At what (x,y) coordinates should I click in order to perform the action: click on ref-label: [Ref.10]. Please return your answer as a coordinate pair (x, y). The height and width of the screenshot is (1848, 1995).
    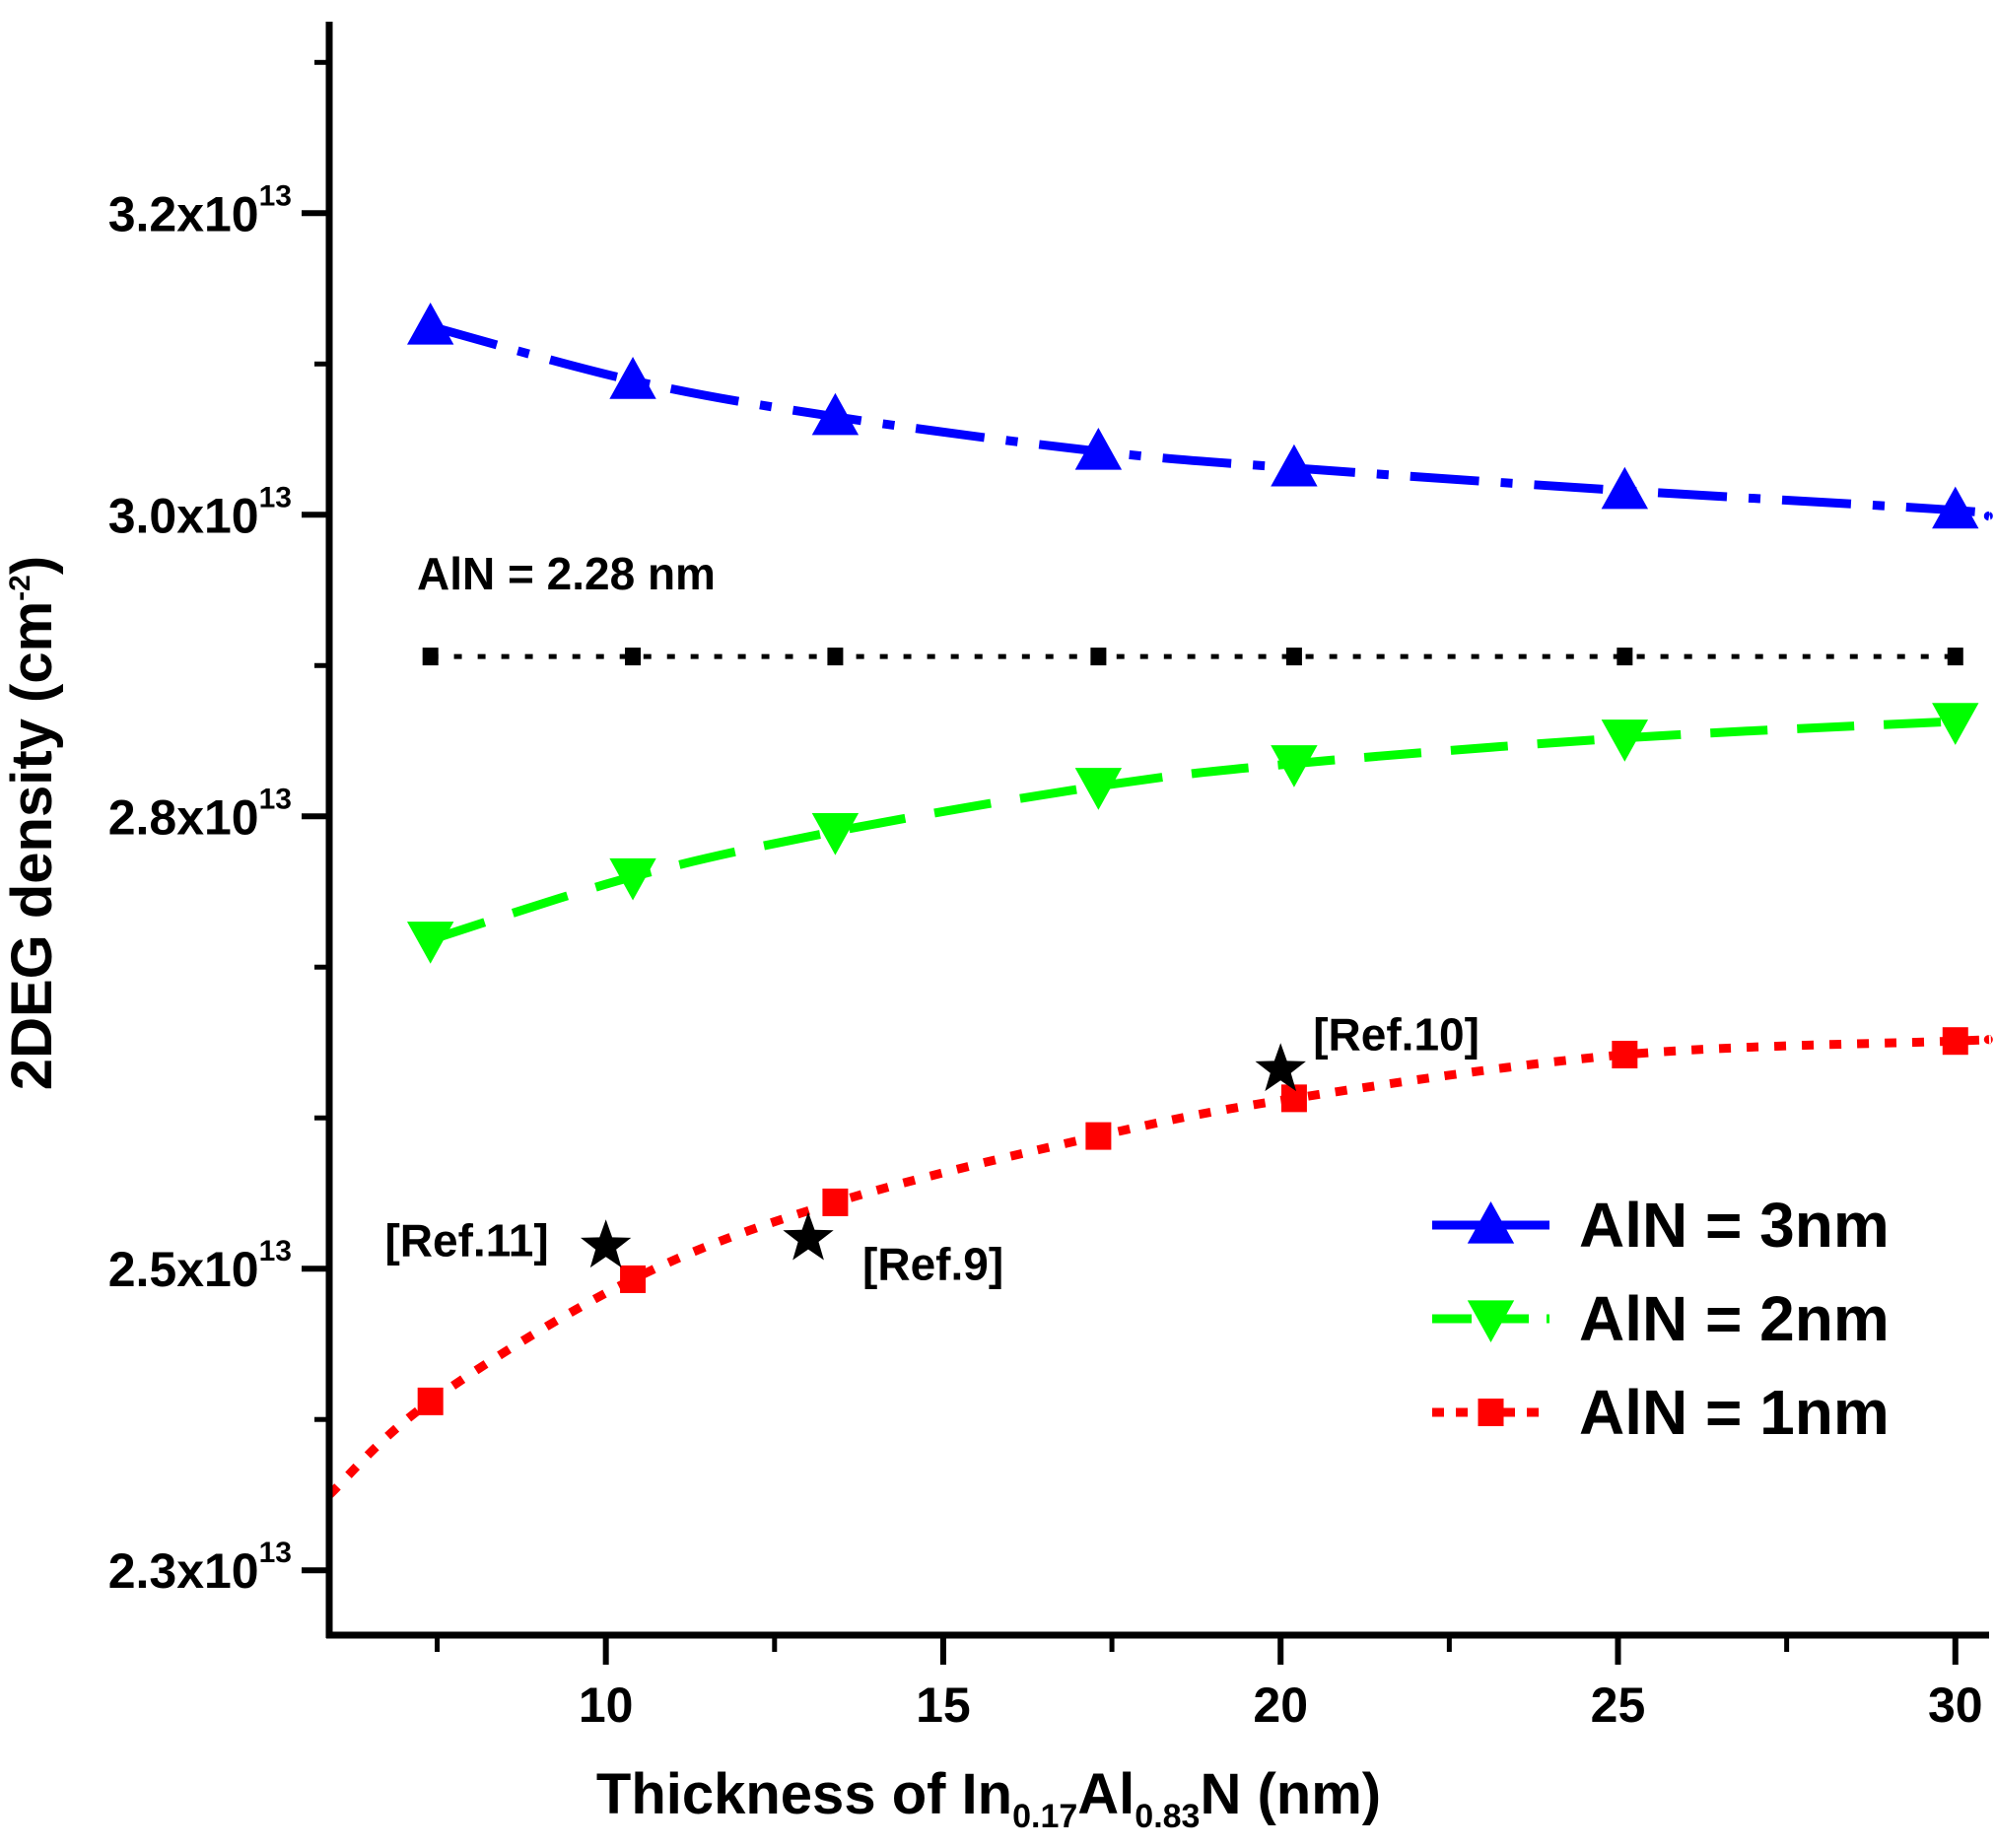
    Looking at the image, I should click on (1396, 1034).